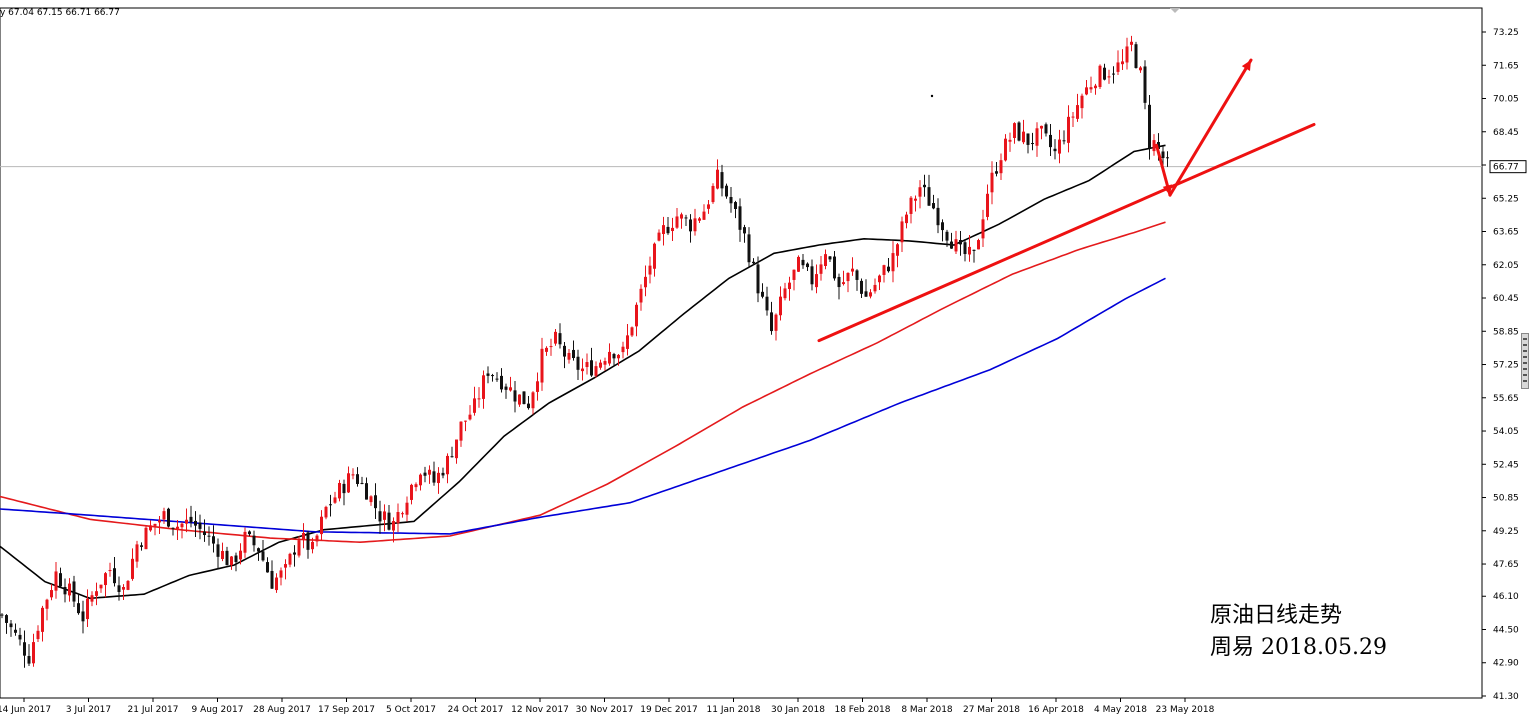 The height and width of the screenshot is (721, 1530). Describe the element at coordinates (1525, 361) in the screenshot. I see `scroll-handle` at that location.